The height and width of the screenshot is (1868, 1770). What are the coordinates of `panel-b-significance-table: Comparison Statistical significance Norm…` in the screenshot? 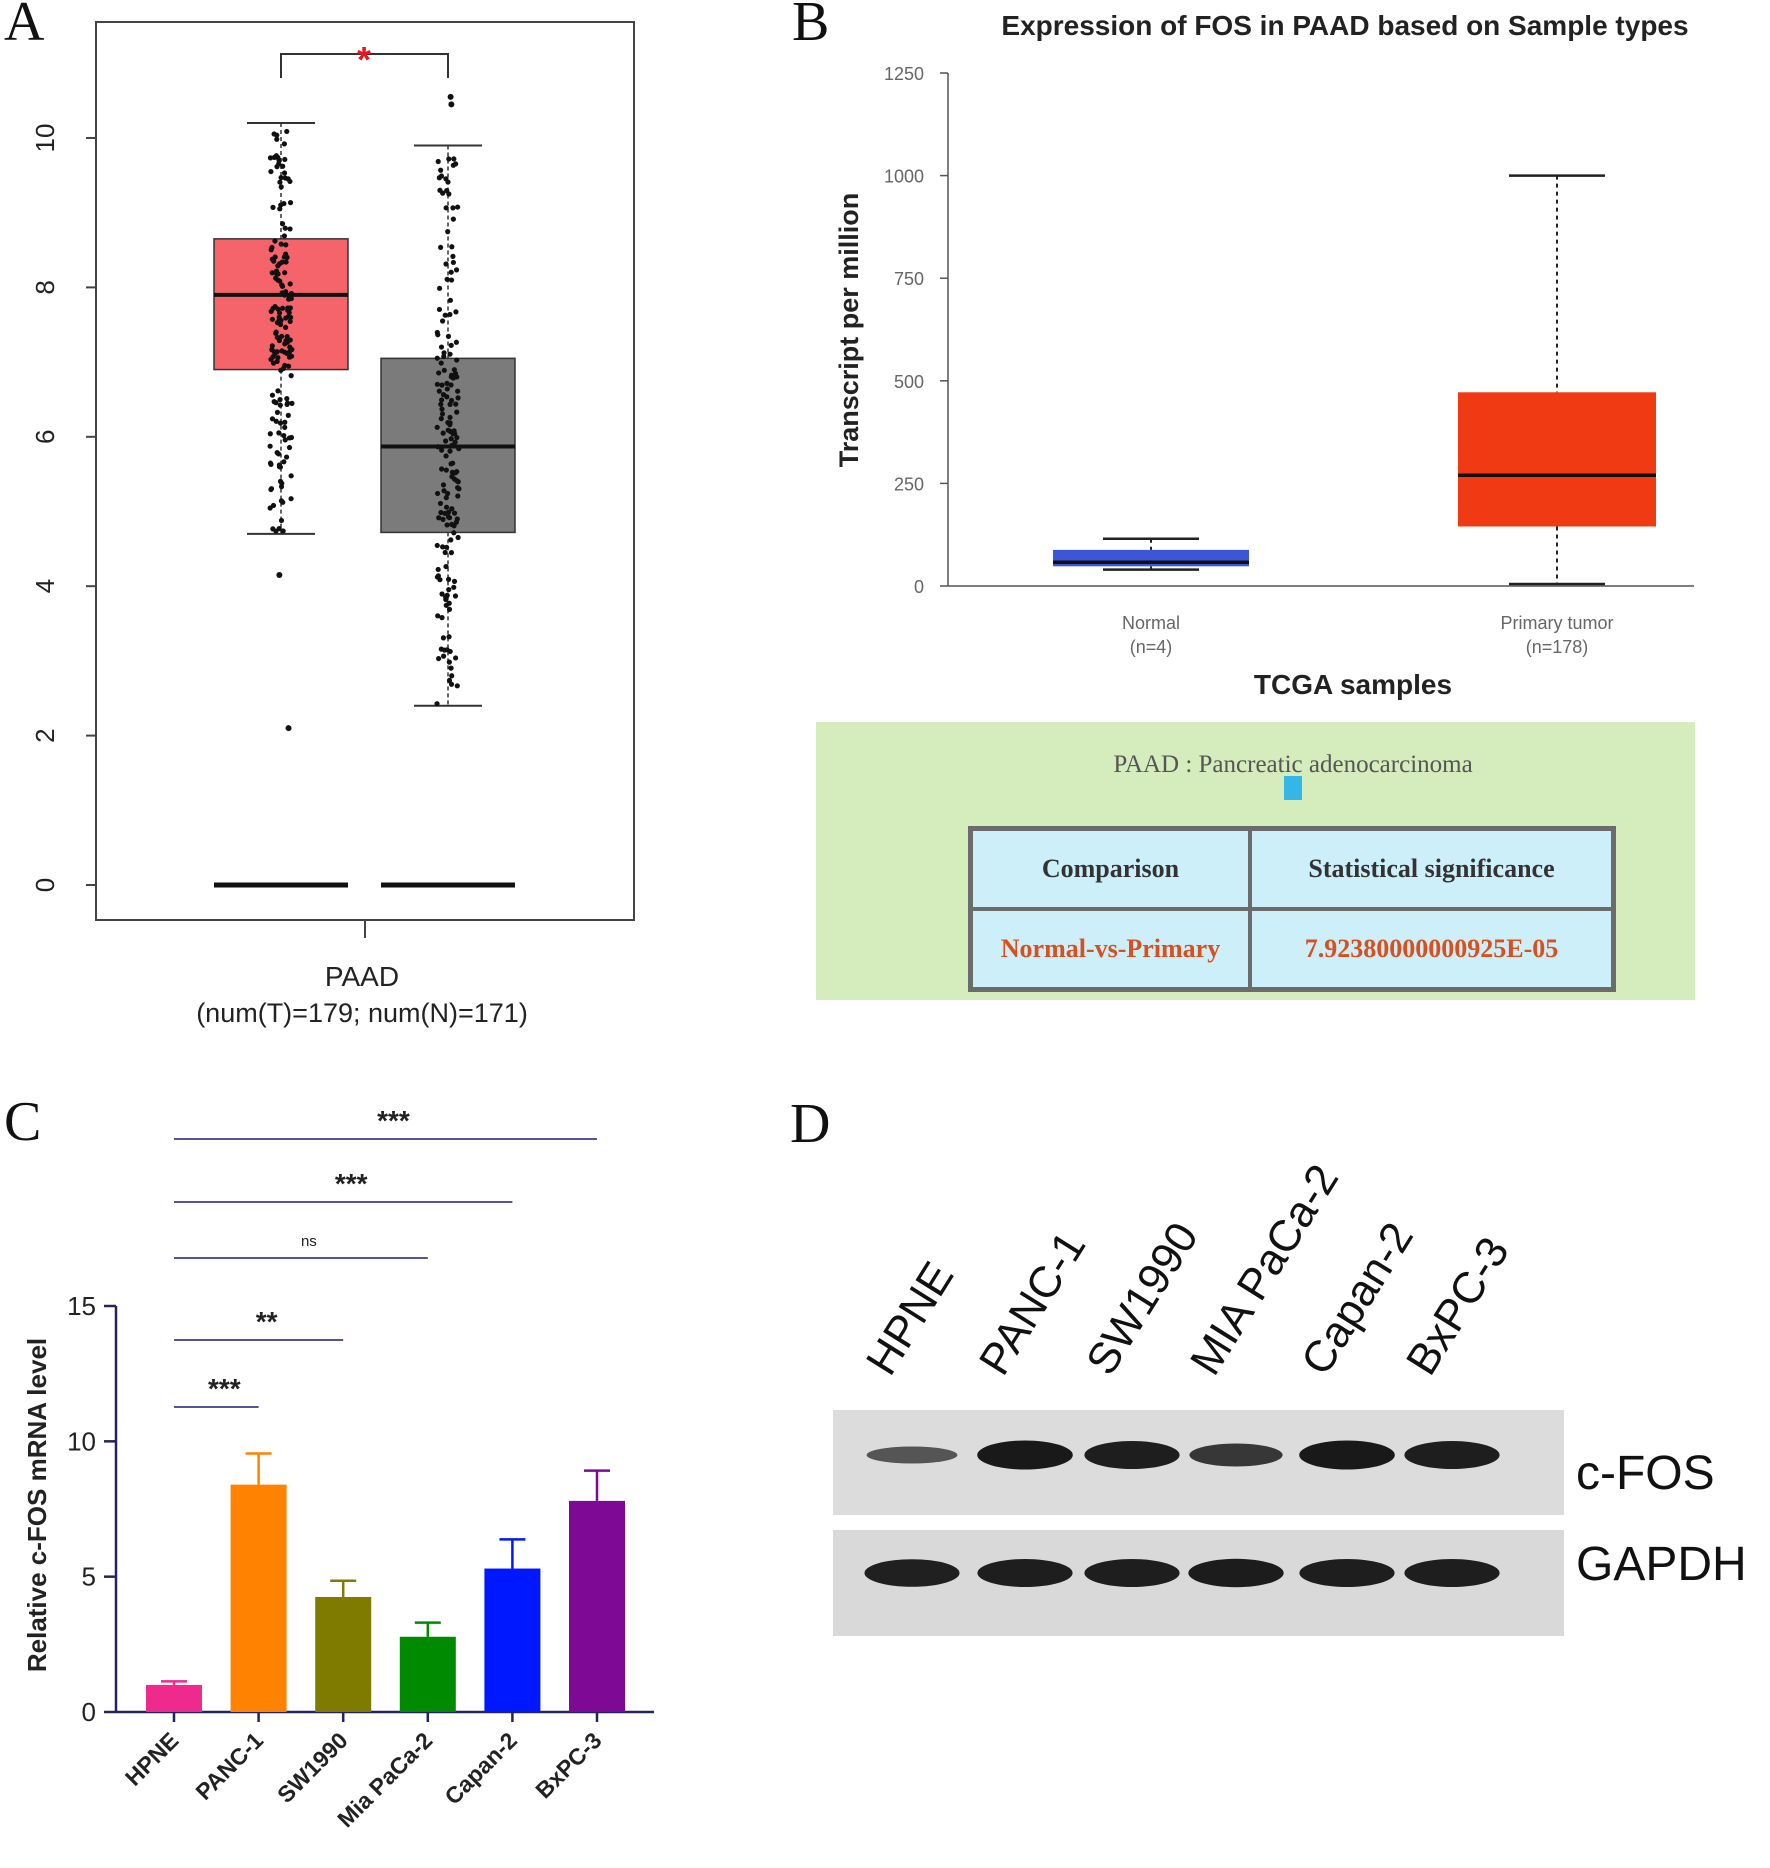 It's located at (1292, 909).